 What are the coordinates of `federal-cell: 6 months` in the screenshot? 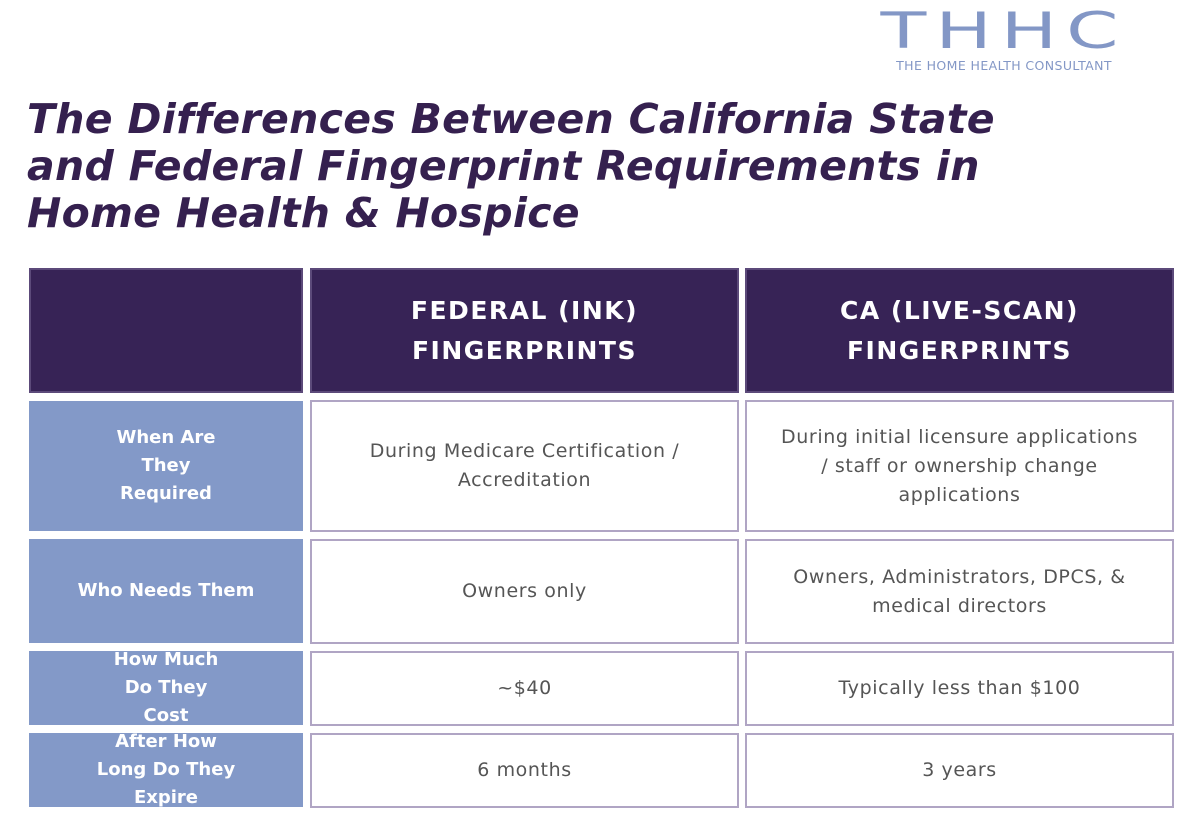 It's located at (524, 770).